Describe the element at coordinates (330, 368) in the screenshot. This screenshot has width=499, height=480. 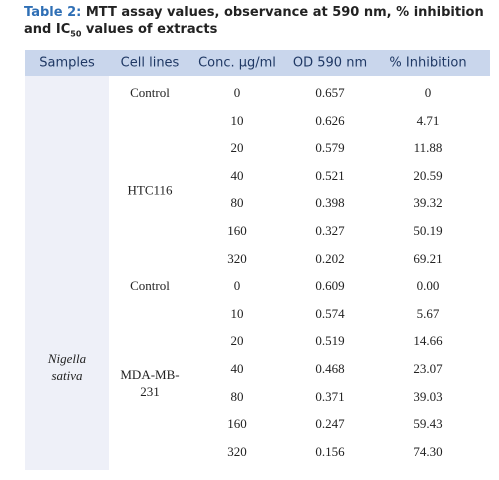
I see `cell: 0.468` at that location.